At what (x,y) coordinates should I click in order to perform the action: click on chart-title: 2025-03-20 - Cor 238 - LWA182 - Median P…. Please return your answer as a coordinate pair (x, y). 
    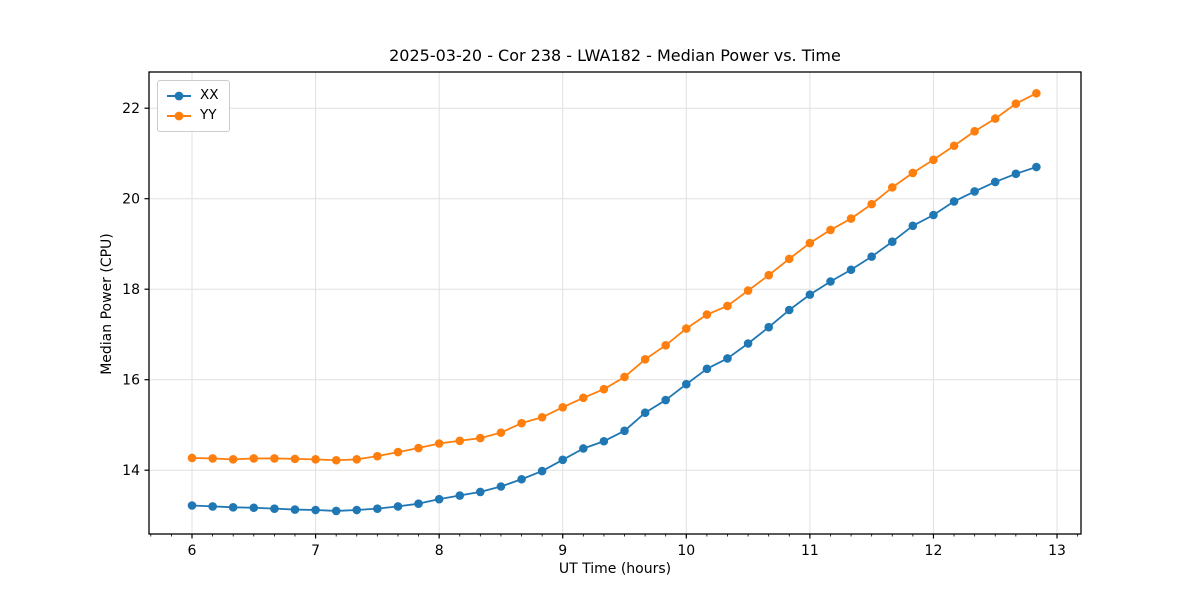
    Looking at the image, I should click on (615, 55).